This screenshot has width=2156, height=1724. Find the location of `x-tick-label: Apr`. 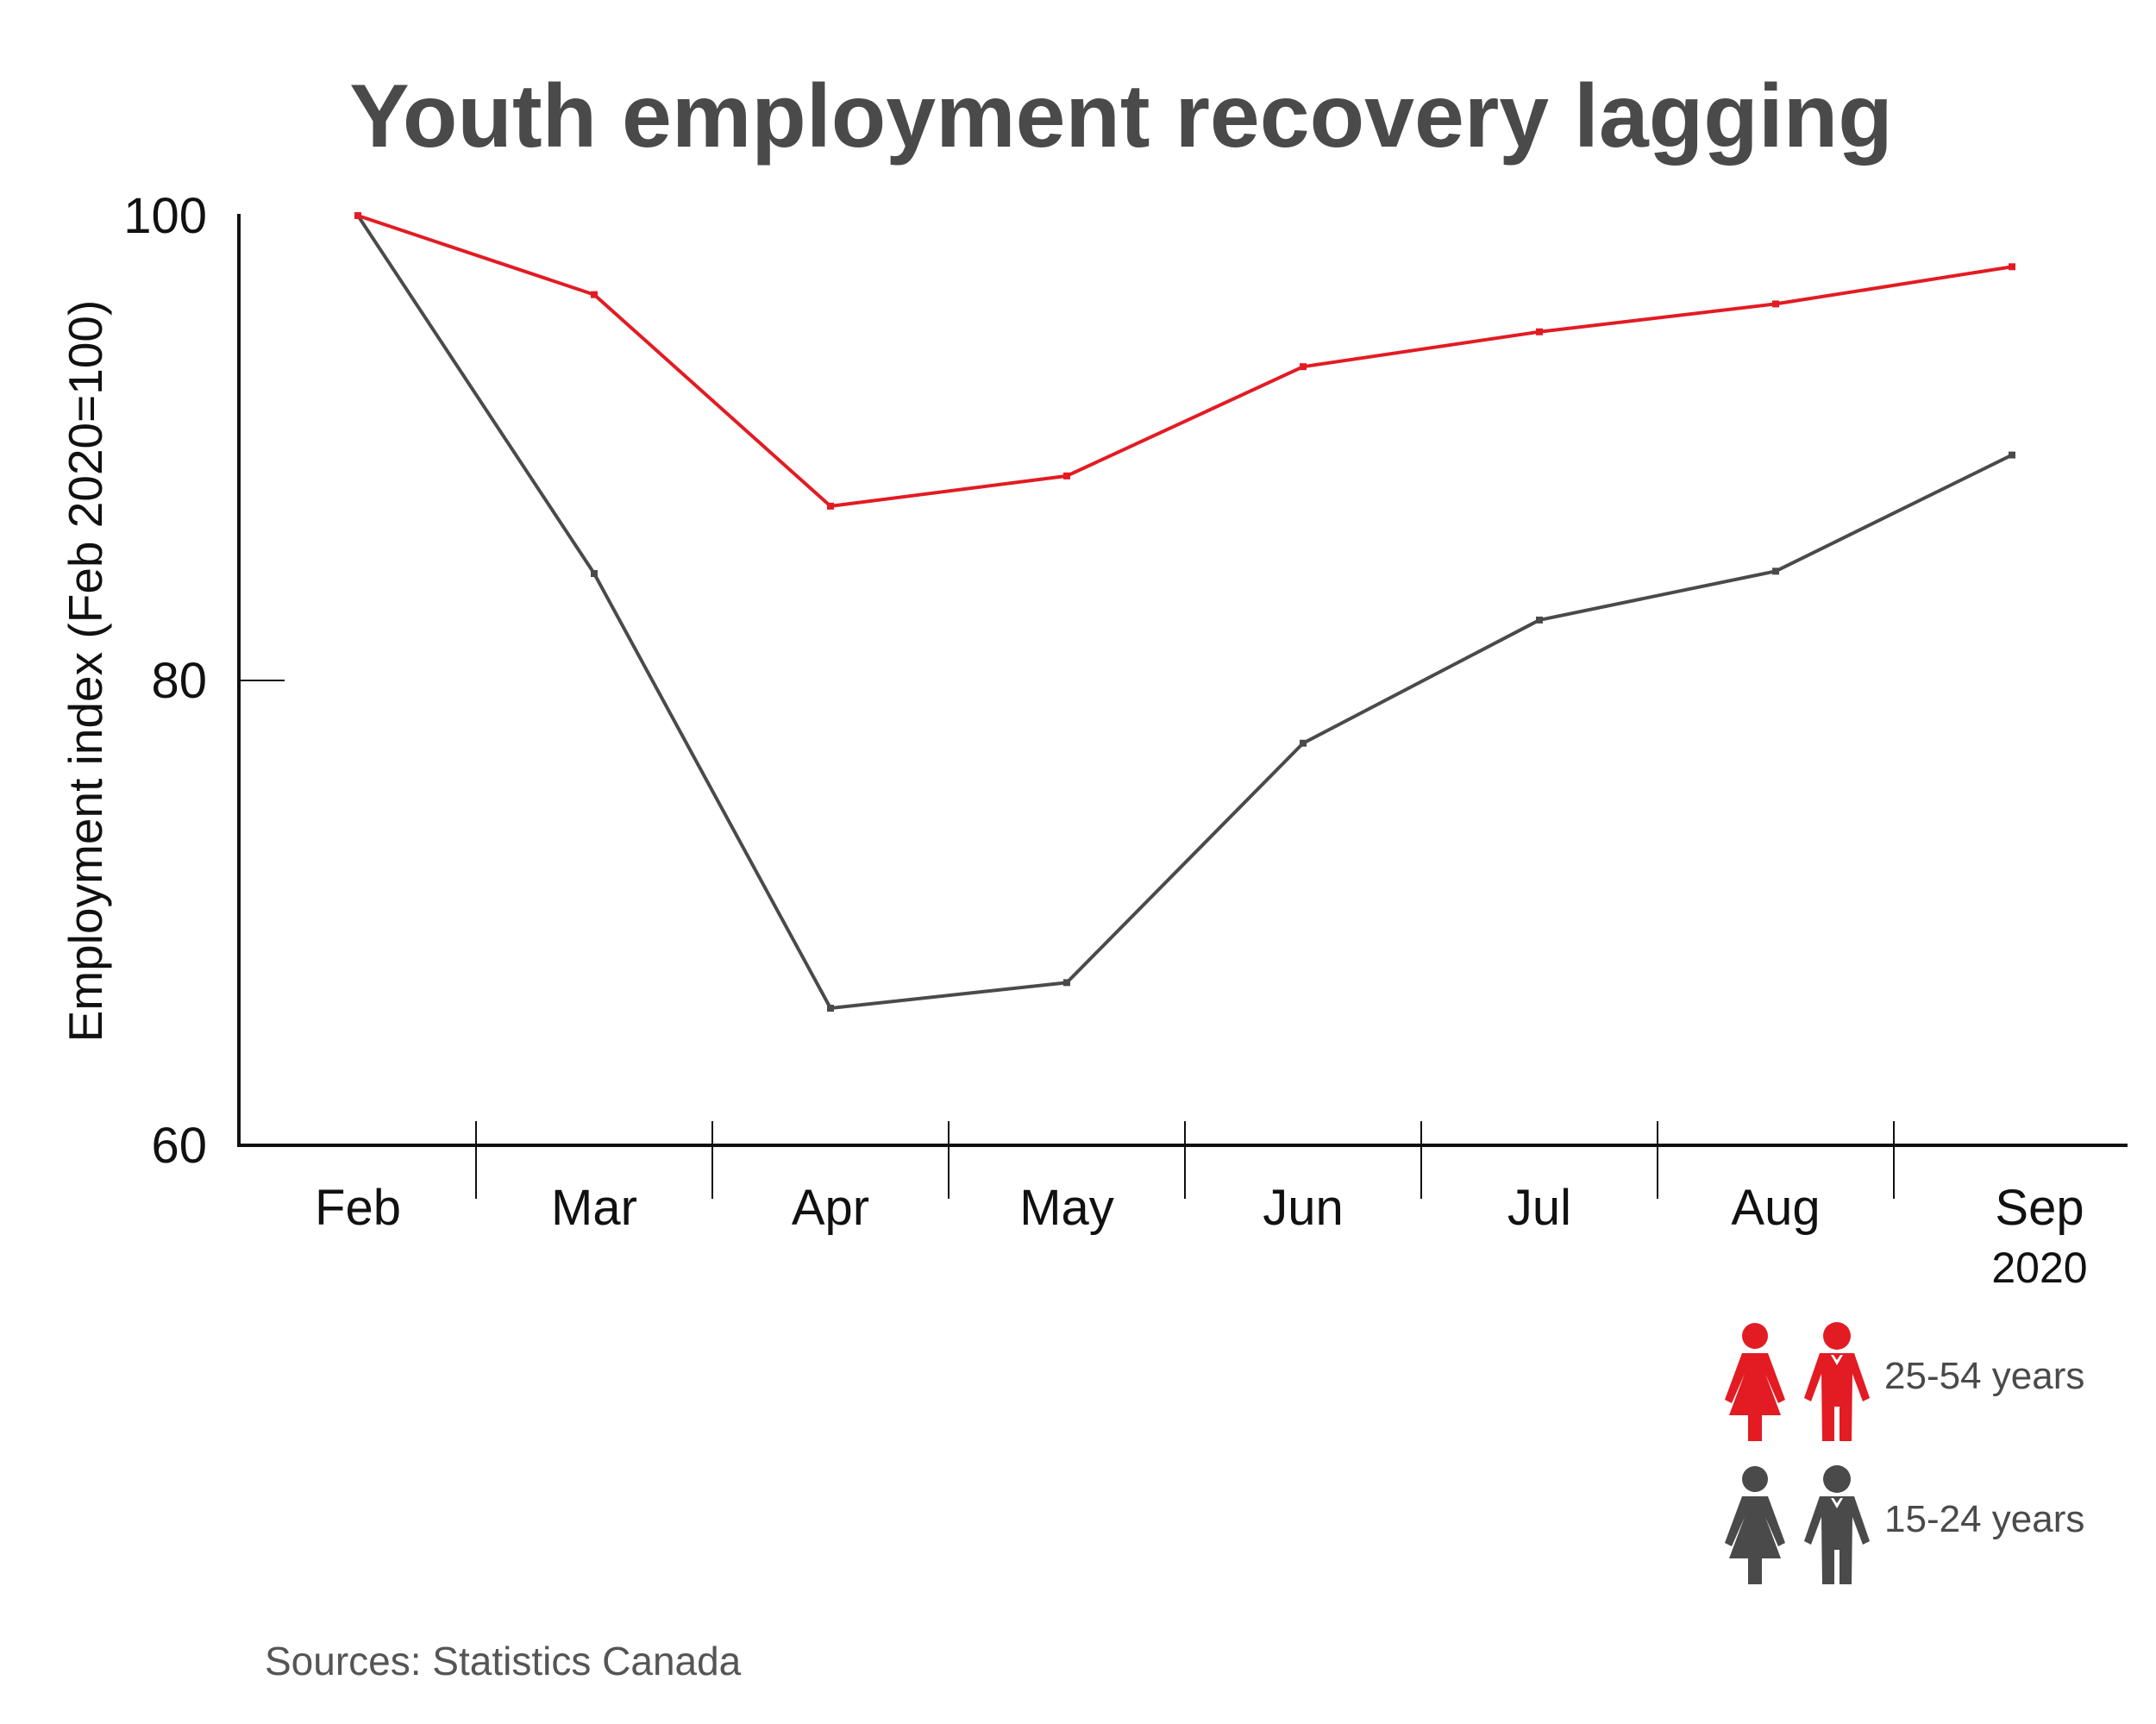

x-tick-label: Apr is located at coordinates (830, 1208).